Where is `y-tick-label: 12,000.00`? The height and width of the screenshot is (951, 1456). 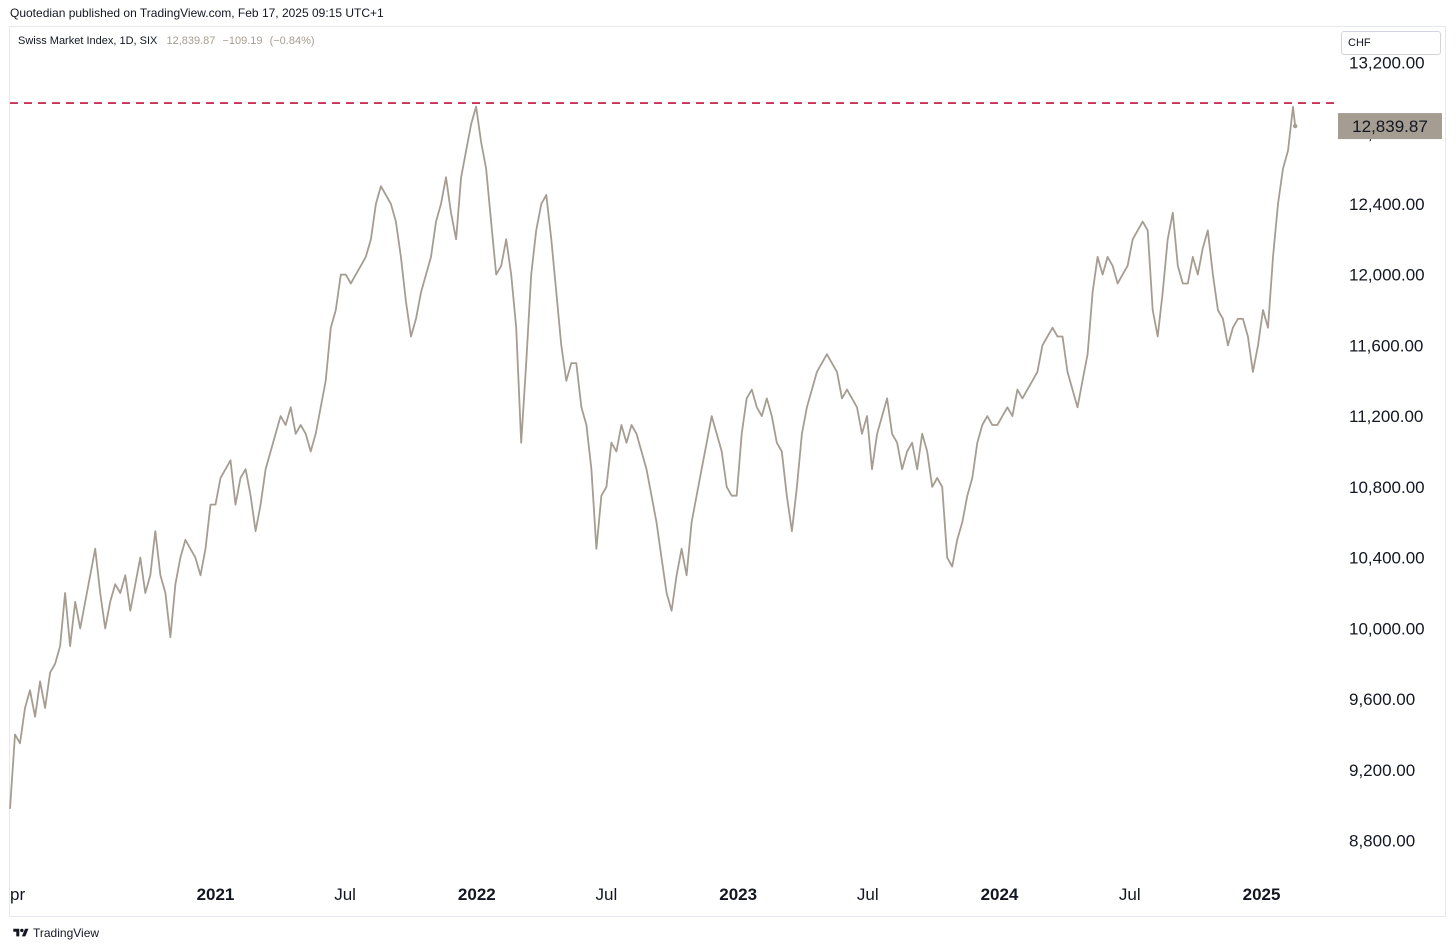 y-tick-label: 12,000.00 is located at coordinates (1387, 275).